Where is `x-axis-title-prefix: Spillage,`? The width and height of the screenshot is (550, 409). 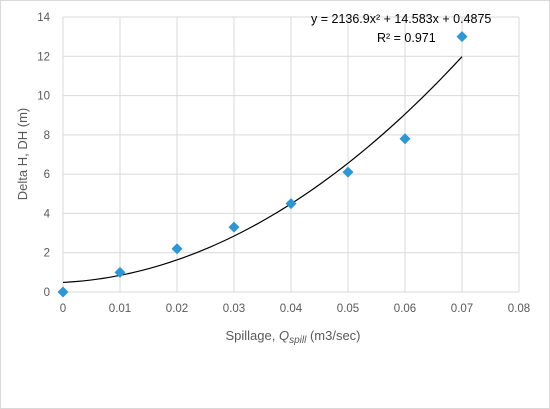
x-axis-title-prefix: Spillage, is located at coordinates (251, 335).